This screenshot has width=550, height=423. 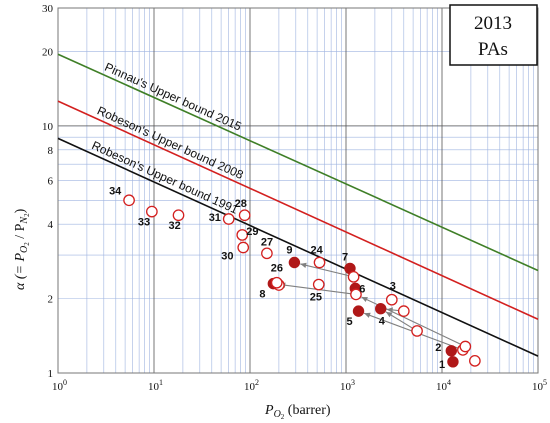 I want to click on y-tick-labels: 1 2 4 6 8 10 20 30, so click(x=48, y=191).